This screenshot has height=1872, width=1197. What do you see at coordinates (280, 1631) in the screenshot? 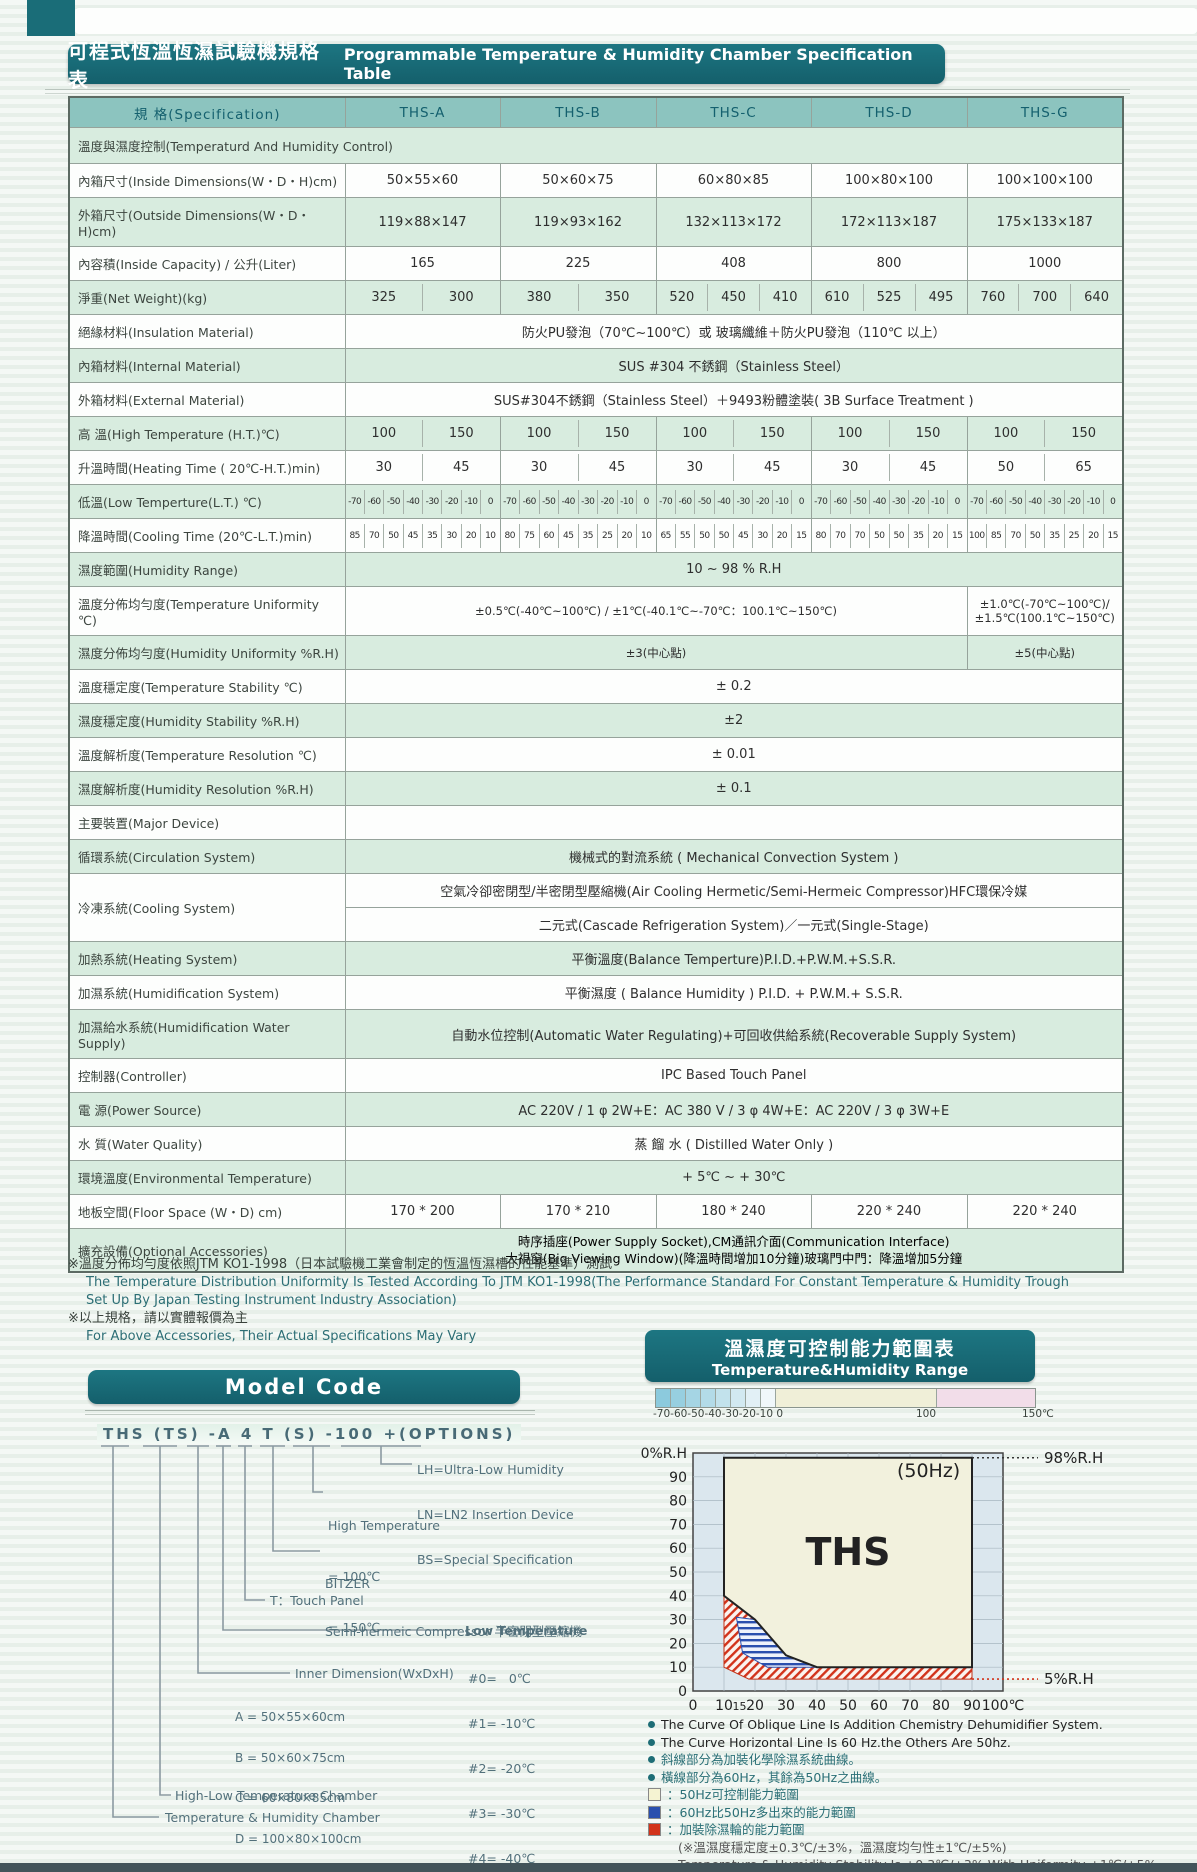
I see `model-code-connectors` at bounding box center [280, 1631].